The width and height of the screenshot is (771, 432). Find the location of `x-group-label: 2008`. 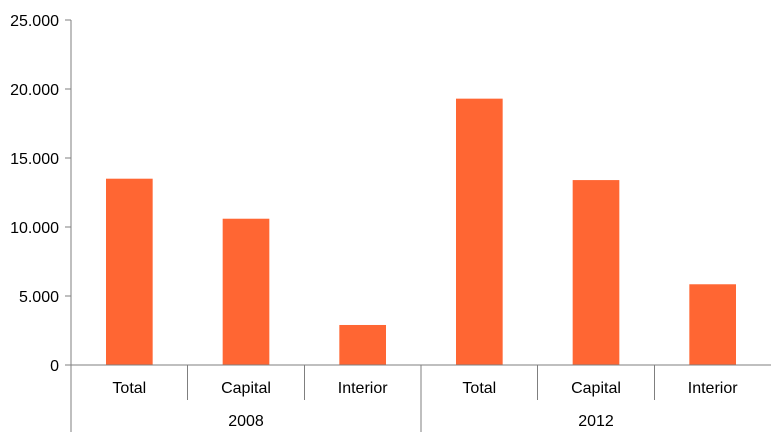

x-group-label: 2008 is located at coordinates (246, 421).